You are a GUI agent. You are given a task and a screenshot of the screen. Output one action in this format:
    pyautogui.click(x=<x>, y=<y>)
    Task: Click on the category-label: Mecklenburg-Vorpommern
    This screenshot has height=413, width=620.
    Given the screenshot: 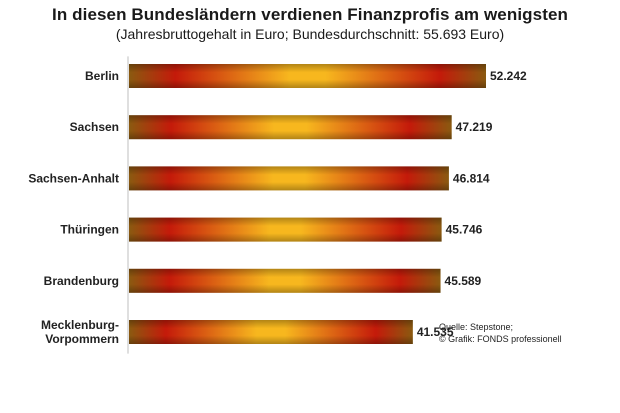 What is the action you would take?
    pyautogui.click(x=80, y=332)
    